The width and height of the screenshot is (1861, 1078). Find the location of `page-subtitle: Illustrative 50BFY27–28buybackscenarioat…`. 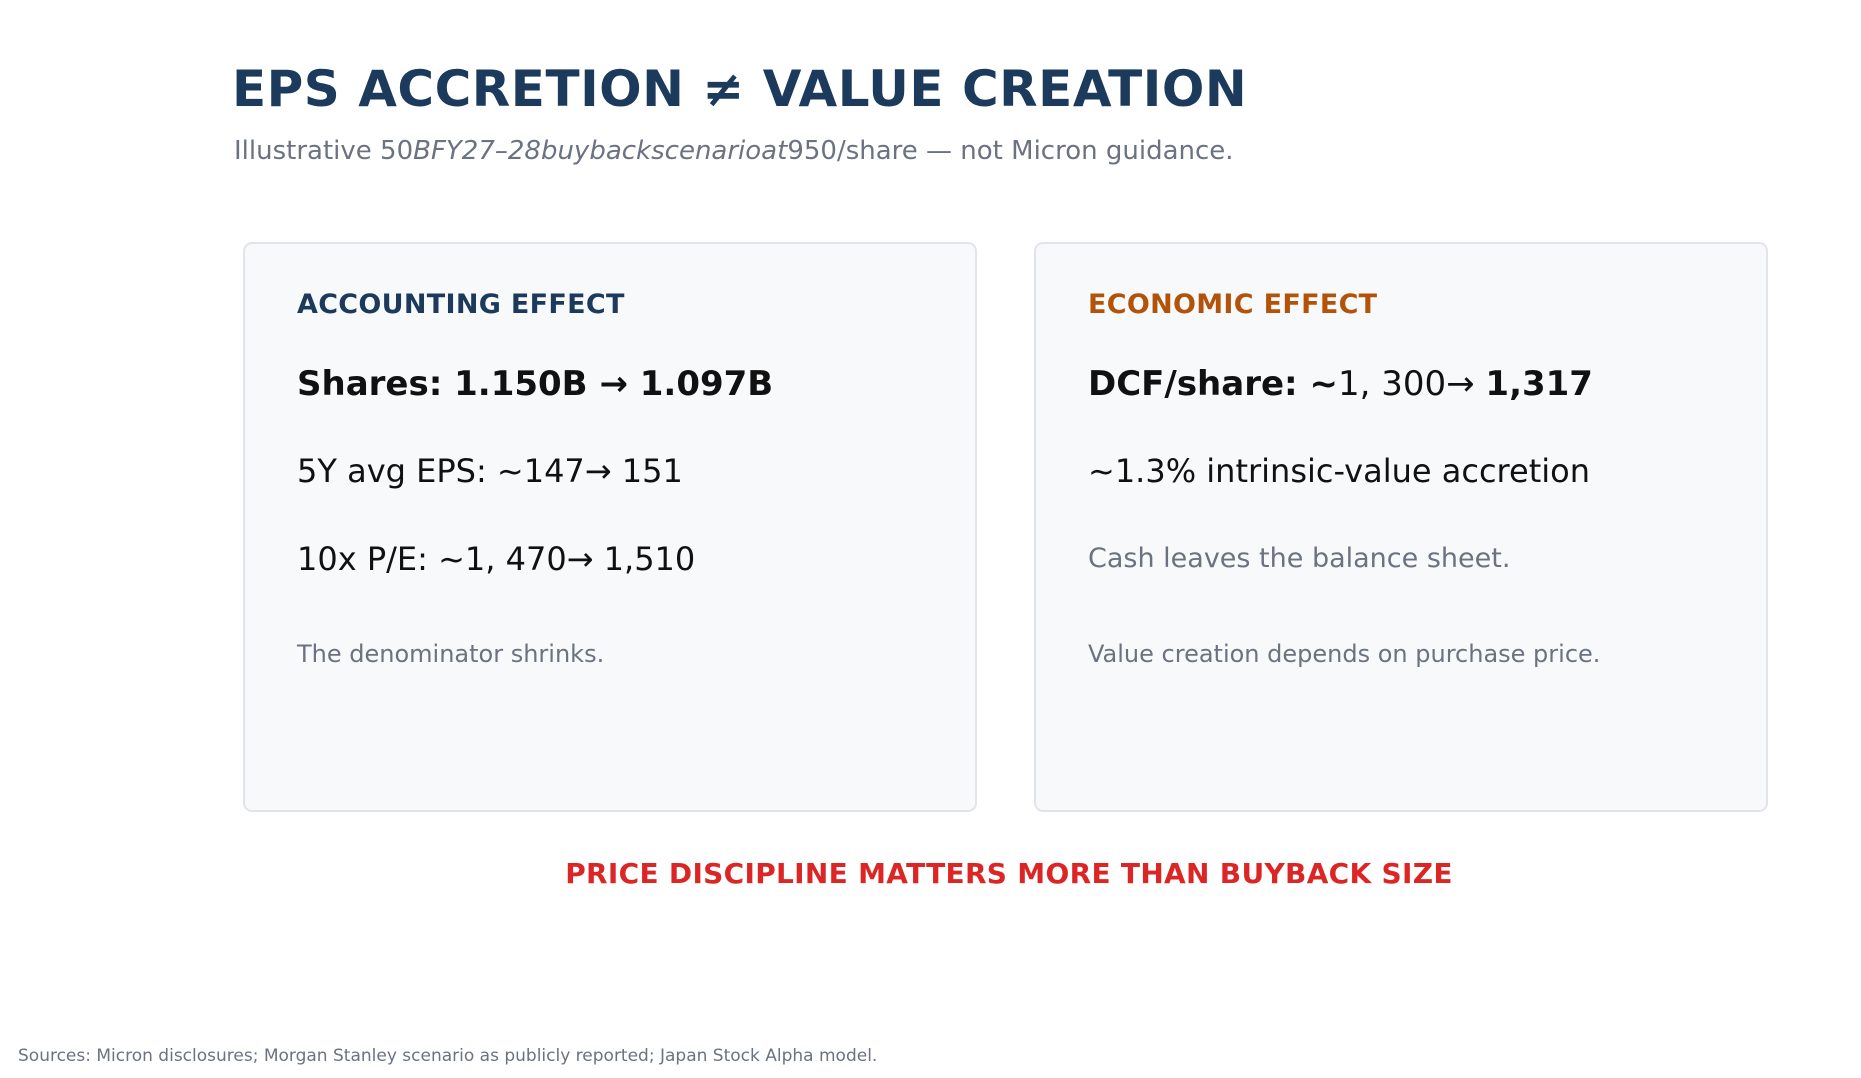

page-subtitle: Illustrative 50BFY27–28buybackscenarioat… is located at coordinates (734, 151).